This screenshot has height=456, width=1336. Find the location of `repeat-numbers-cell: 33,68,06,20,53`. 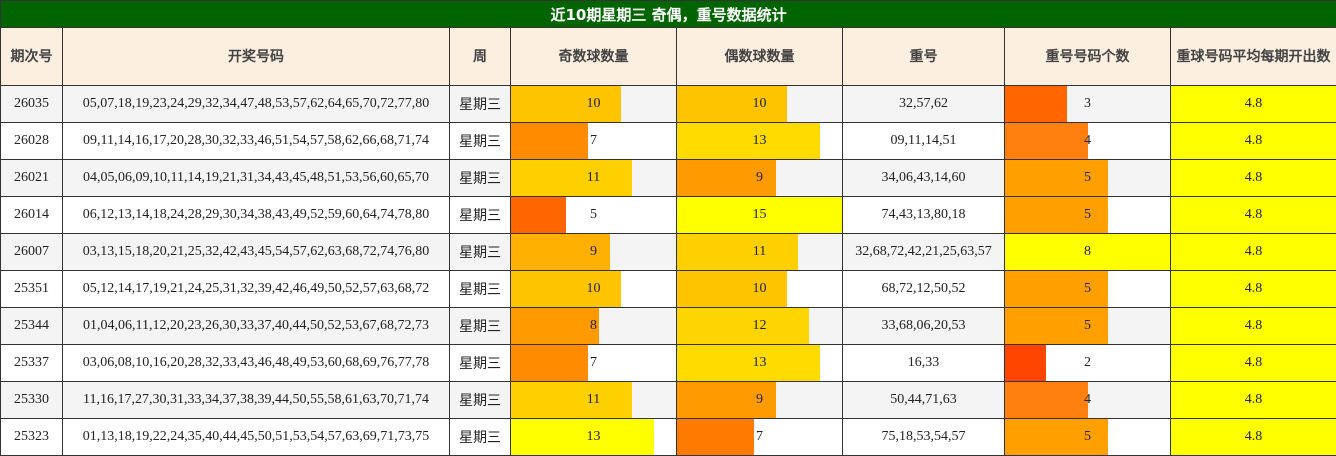

repeat-numbers-cell: 33,68,06,20,53 is located at coordinates (924, 326).